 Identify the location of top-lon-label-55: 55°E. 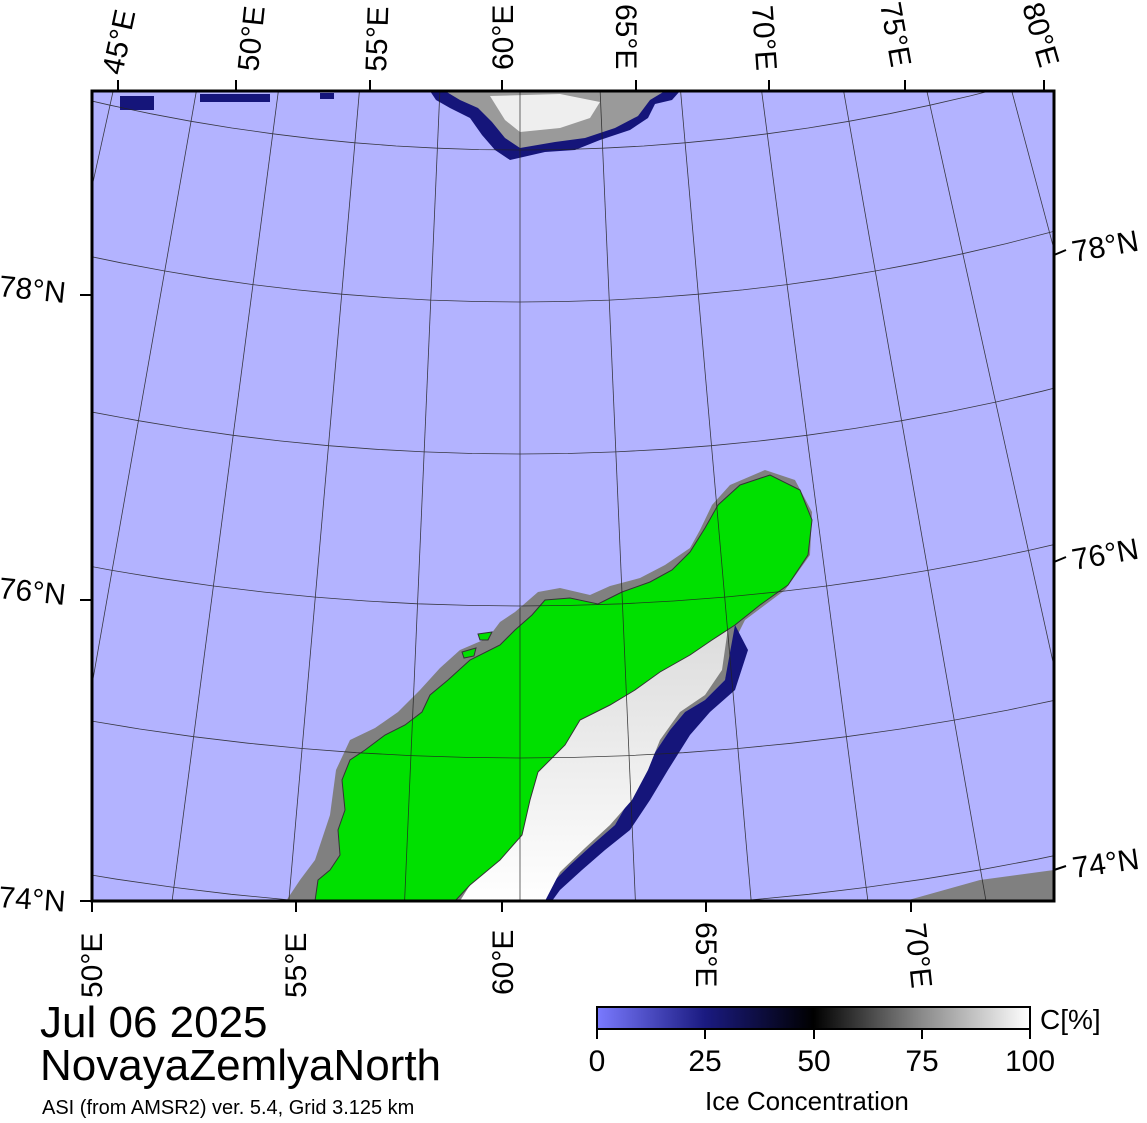
(377, 39).